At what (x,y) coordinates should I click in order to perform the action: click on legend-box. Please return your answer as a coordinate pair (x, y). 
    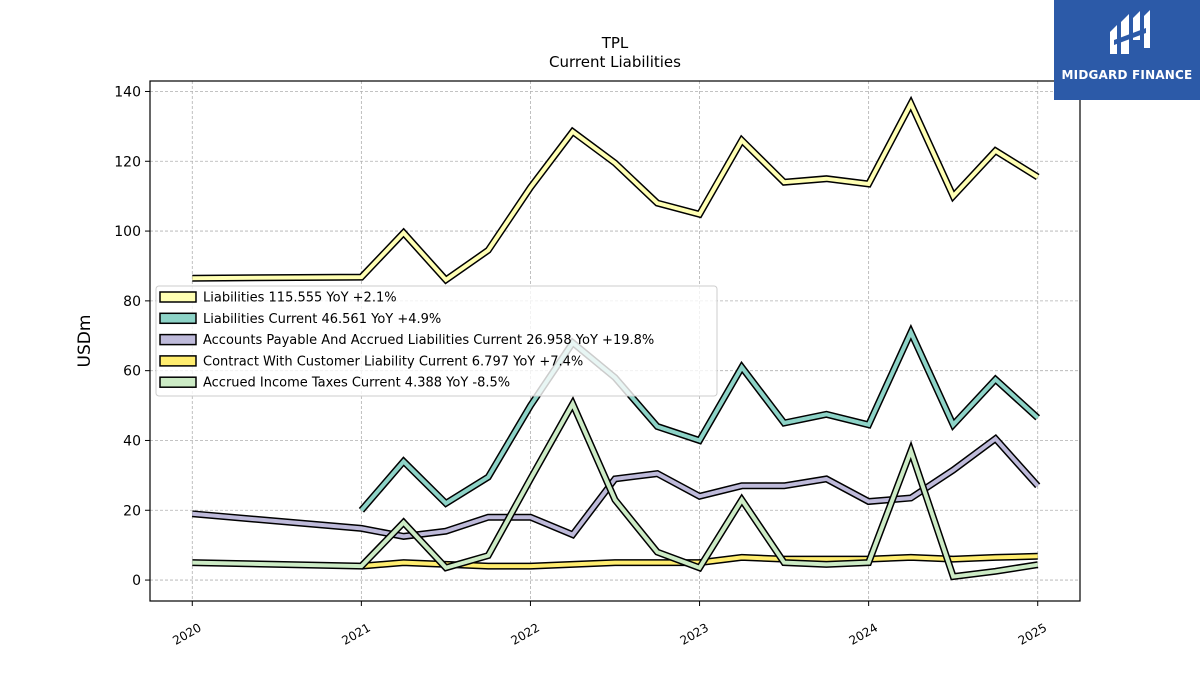
    Looking at the image, I should click on (436, 341).